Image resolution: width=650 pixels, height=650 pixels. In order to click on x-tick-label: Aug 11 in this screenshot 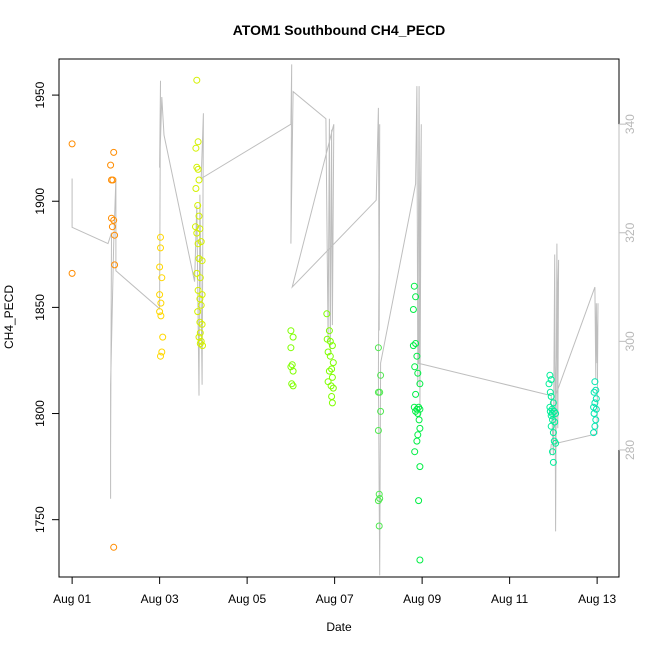, I will do `click(509, 599)`.